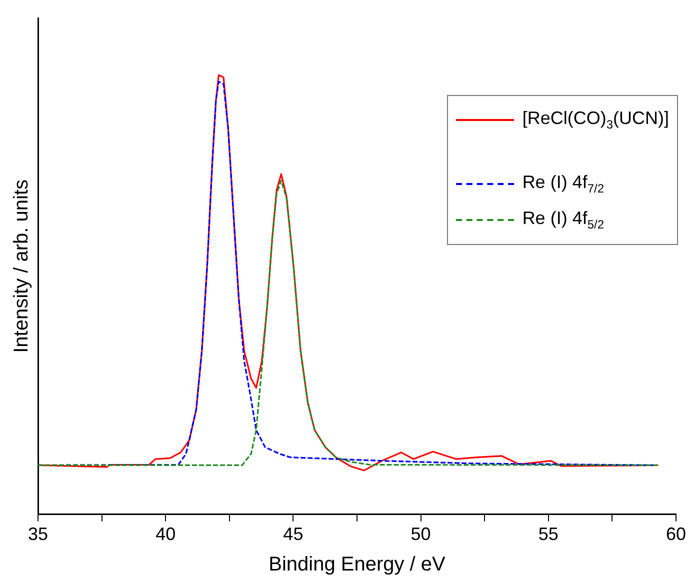  Describe the element at coordinates (563, 184) in the screenshot. I see `legend-label: Re (I) 4f$_{7/2}$` at that location.